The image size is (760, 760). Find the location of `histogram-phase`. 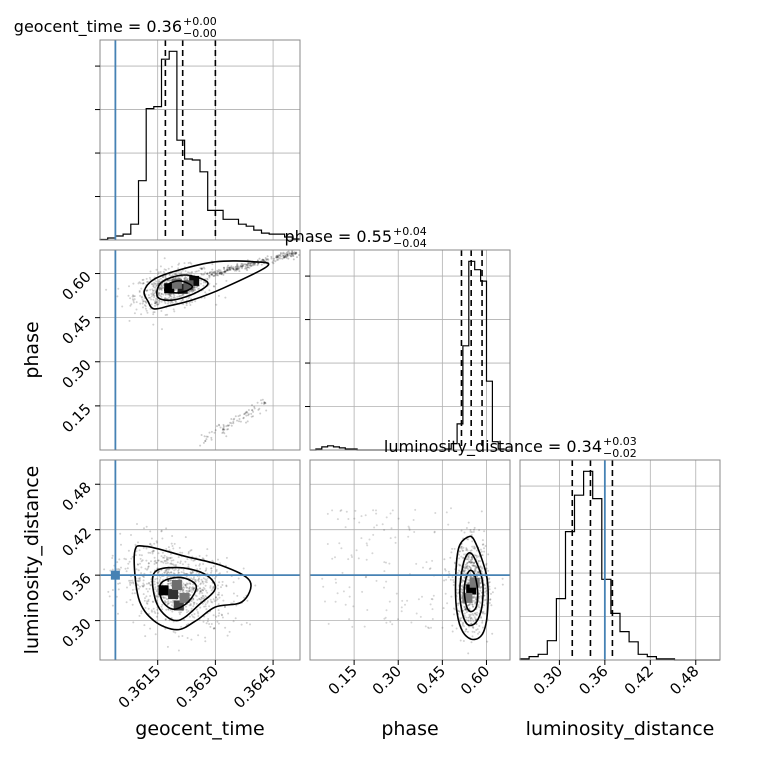

histogram-phase is located at coordinates (410, 355).